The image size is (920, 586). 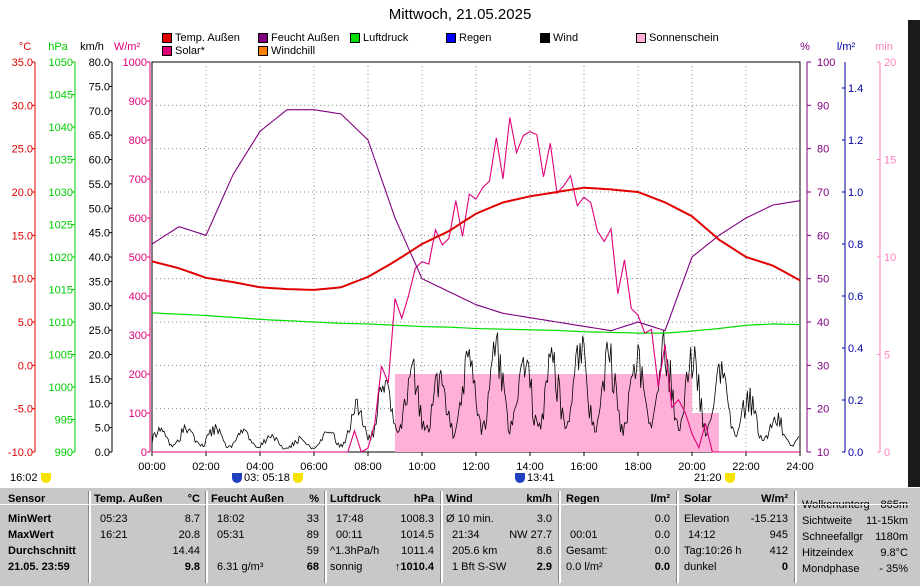 I want to click on temp-min-time: 05:23, so click(x=114, y=519).